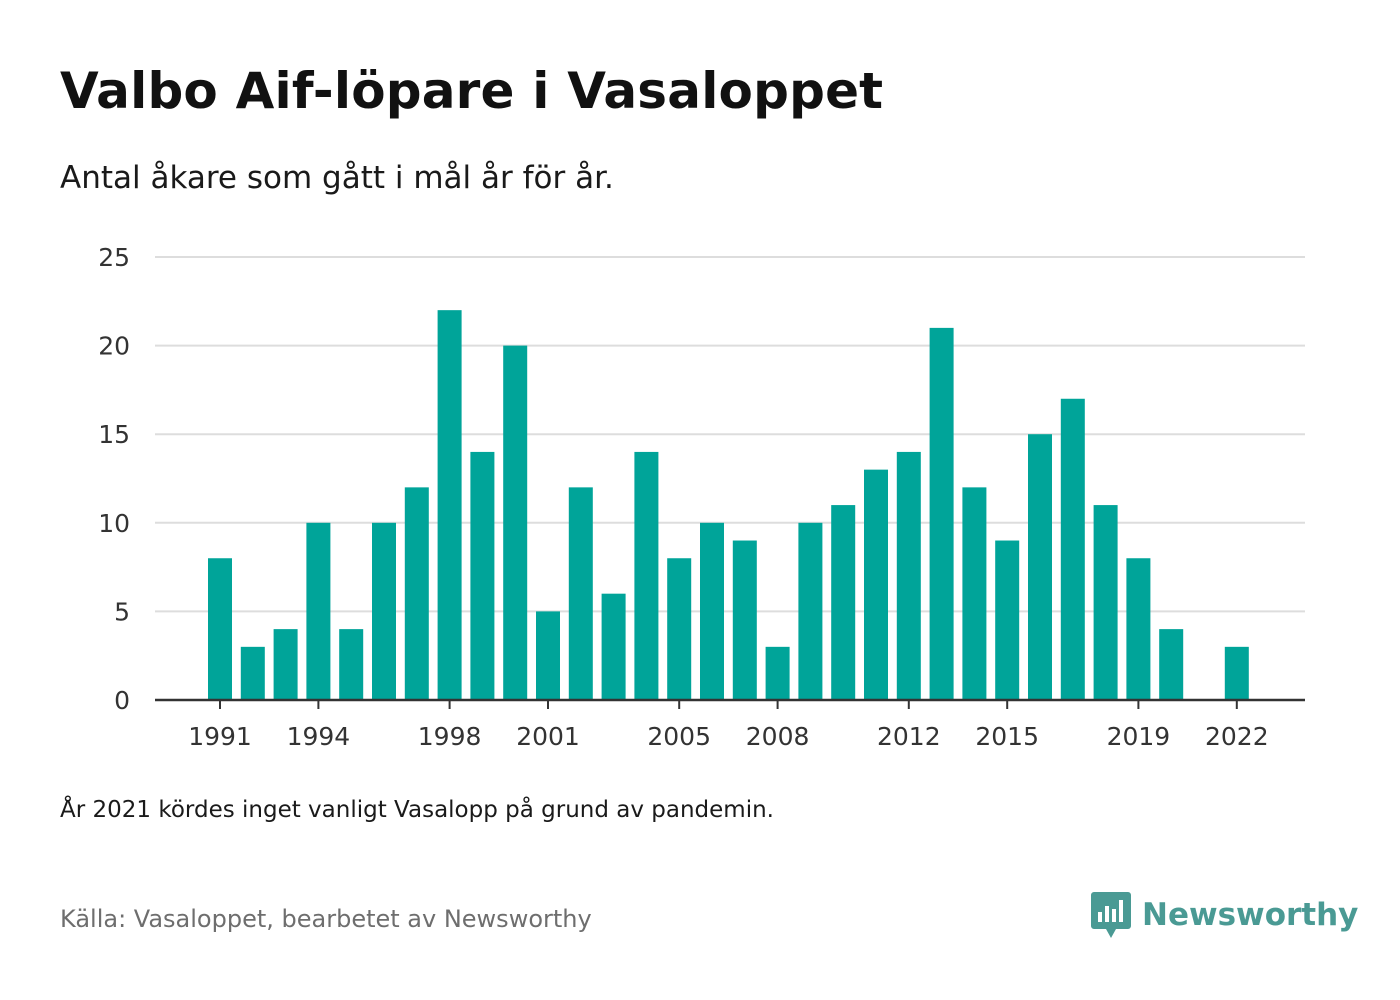  What do you see at coordinates (319, 736) in the screenshot?
I see `x-tick-label: 1994` at bounding box center [319, 736].